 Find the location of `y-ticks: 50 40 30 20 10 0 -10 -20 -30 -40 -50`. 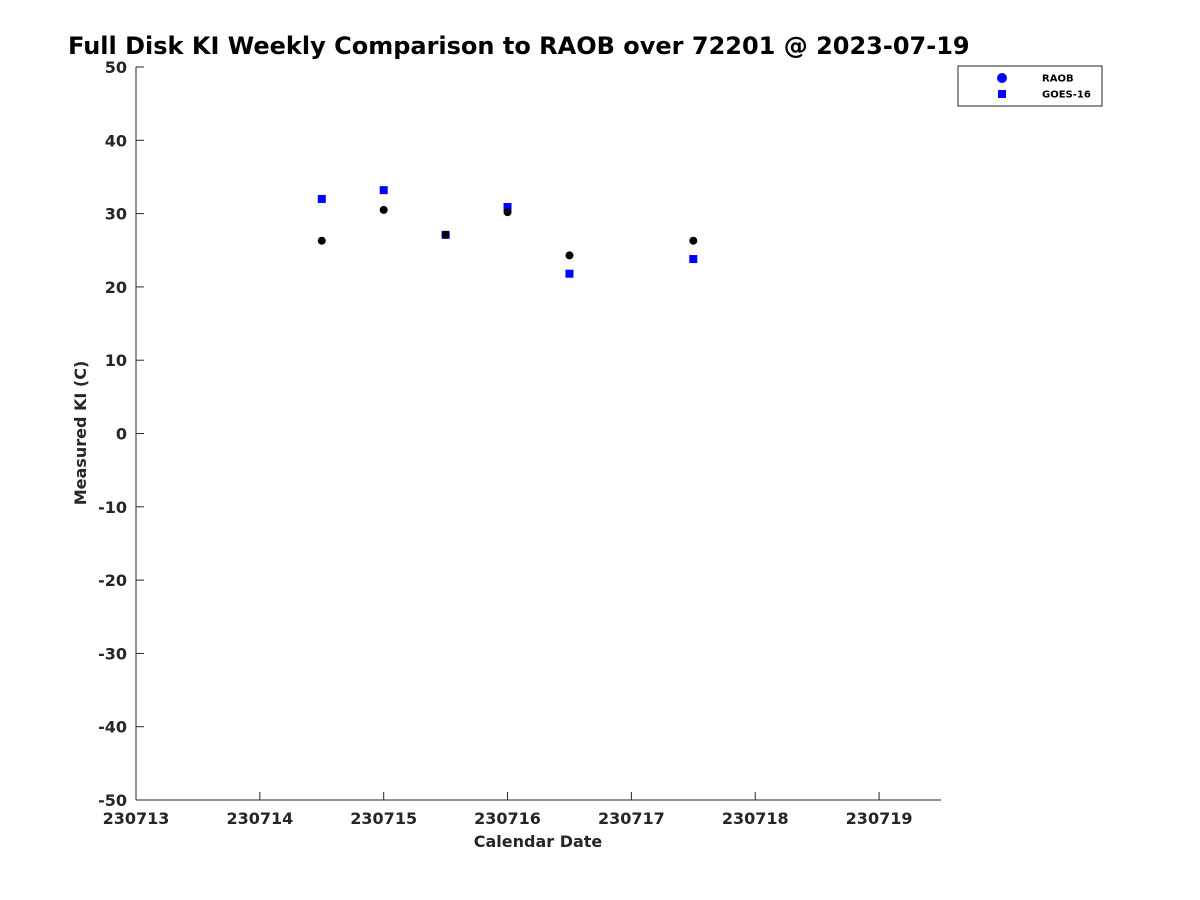

y-ticks: 50 40 30 20 10 0 -10 -20 -30 -40 -50 is located at coordinates (121, 434).